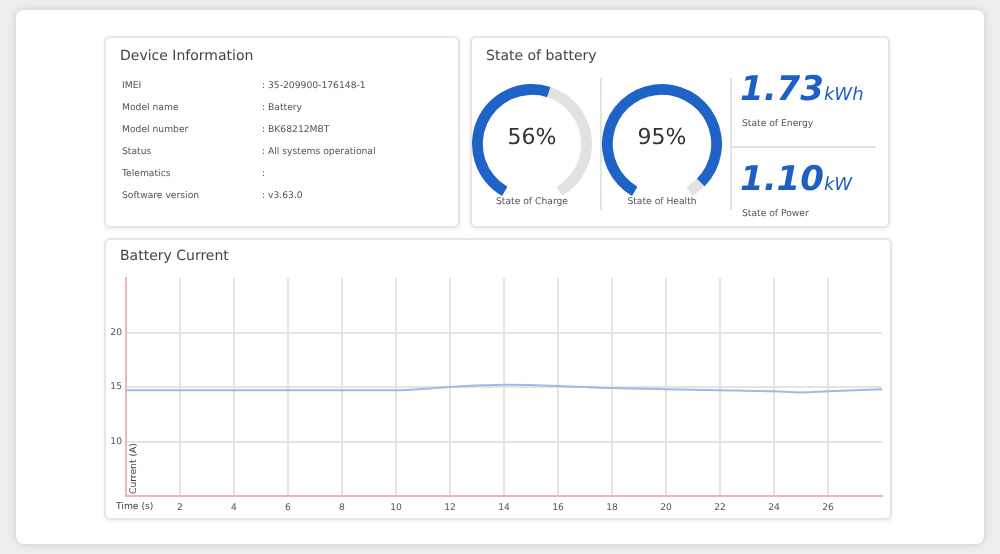 The width and height of the screenshot is (1000, 554). What do you see at coordinates (782, 180) in the screenshot?
I see `text: 1.10` at bounding box center [782, 180].